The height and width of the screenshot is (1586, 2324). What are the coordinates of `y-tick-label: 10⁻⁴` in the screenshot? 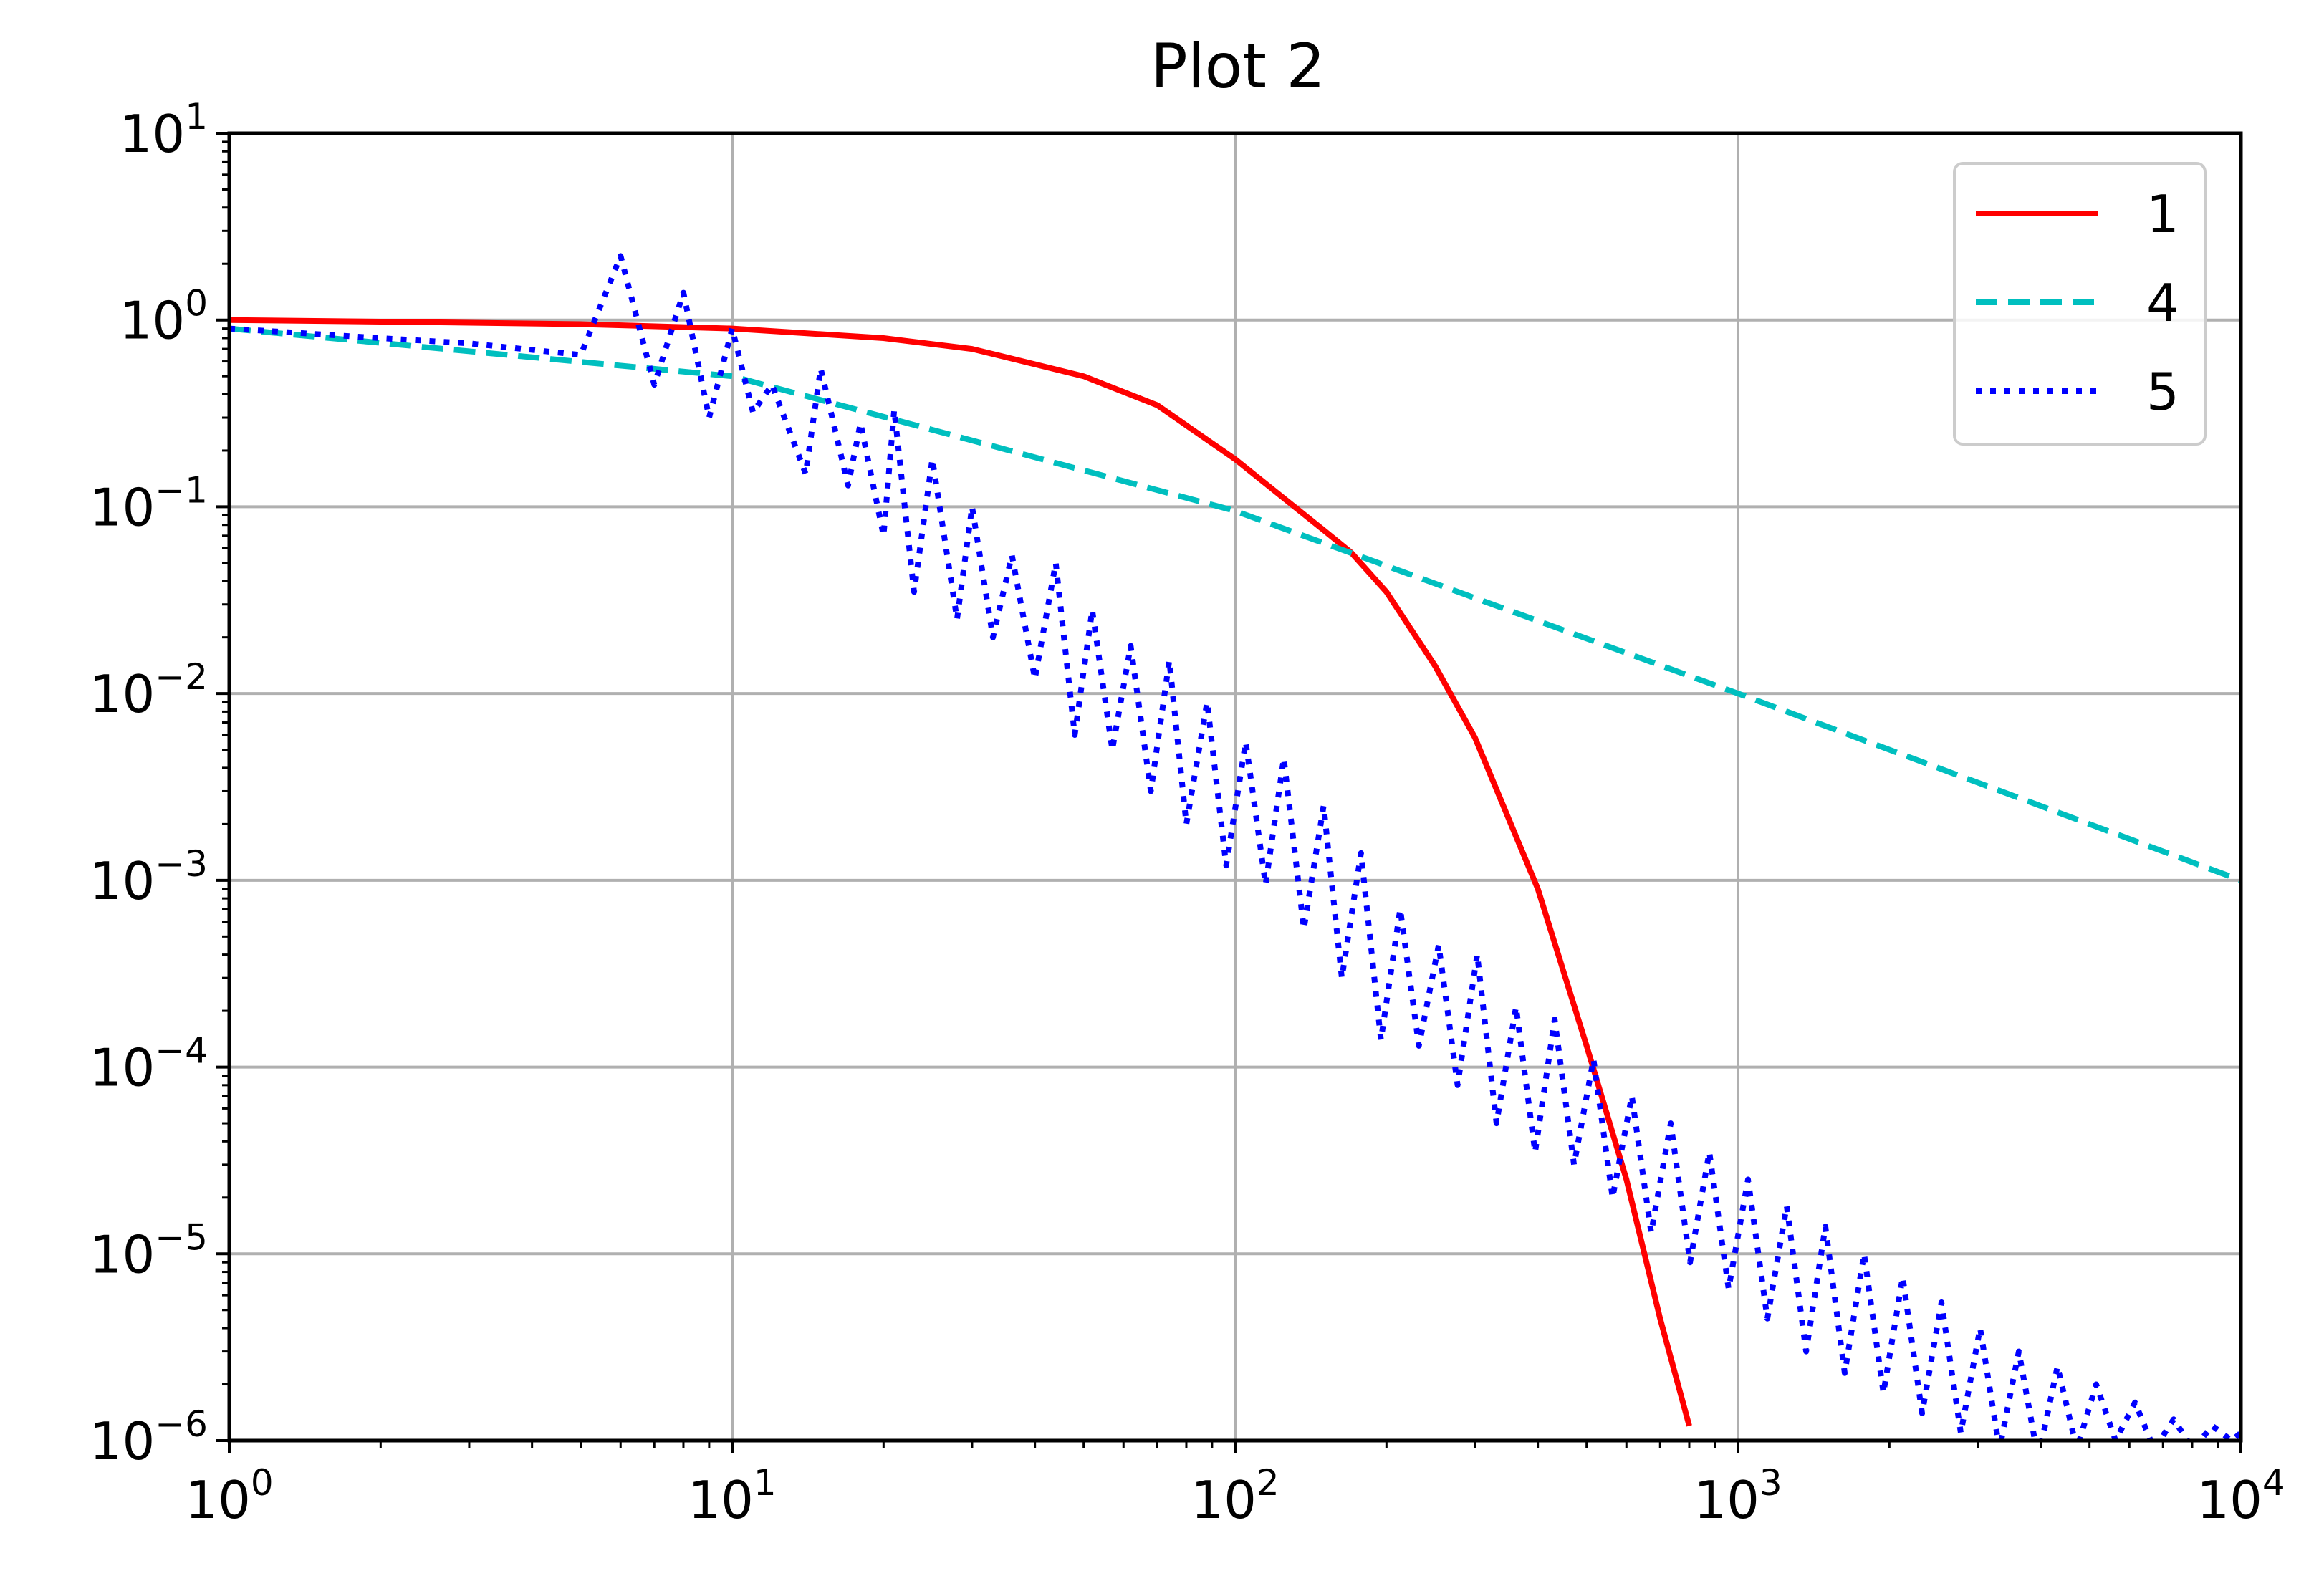 It's located at (149, 1064).